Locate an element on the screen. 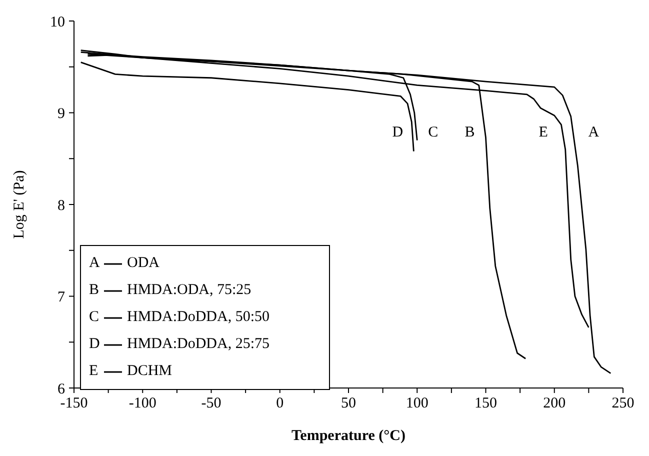  annotation: C is located at coordinates (433, 132).